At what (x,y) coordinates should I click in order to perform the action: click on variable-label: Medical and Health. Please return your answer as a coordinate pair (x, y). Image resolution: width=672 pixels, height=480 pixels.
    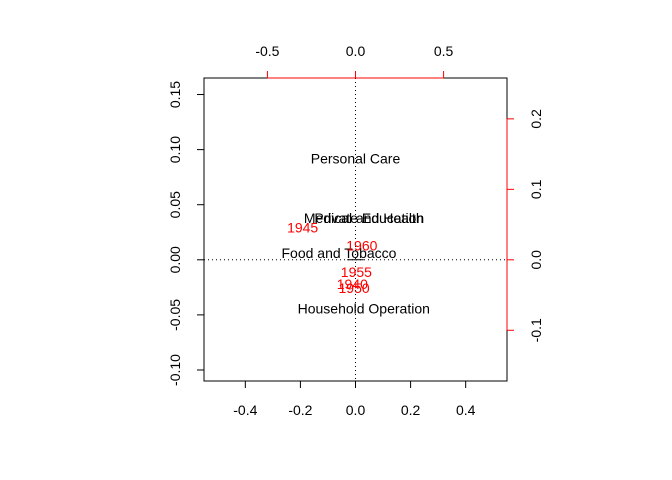
    Looking at the image, I should click on (364, 218).